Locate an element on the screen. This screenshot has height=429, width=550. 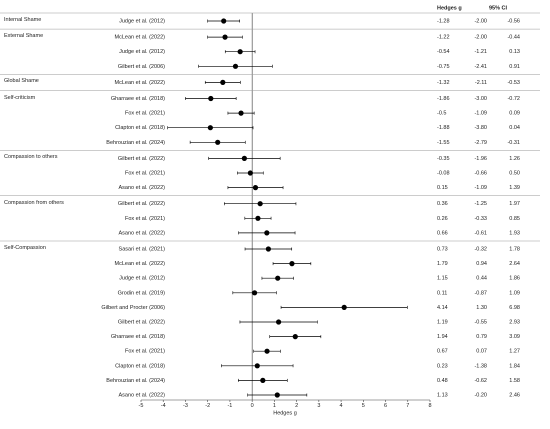
value-label: 0.73 is located at coordinates (442, 249).